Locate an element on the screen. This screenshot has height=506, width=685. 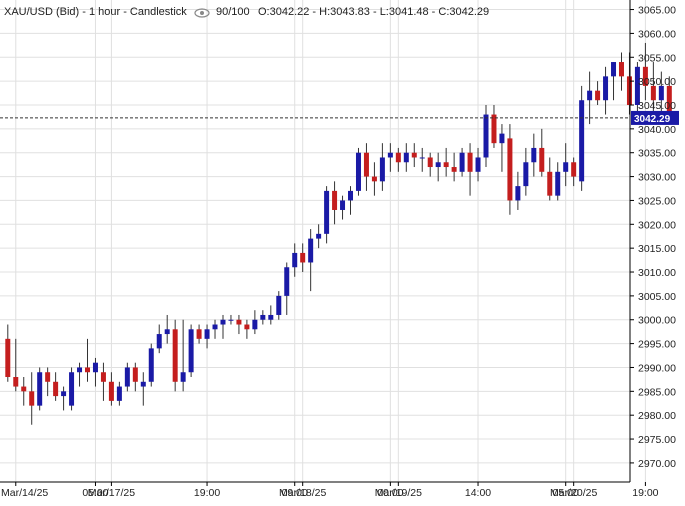
x-tick-label: 00:00 is located at coordinates (390, 493).